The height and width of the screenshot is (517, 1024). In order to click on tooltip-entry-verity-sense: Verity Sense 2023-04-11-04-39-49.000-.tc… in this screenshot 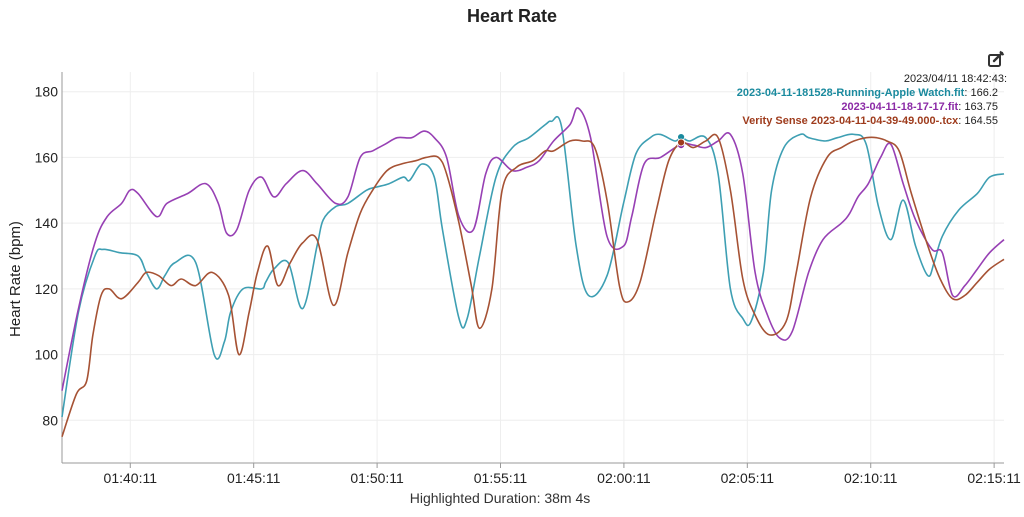, I will do `click(870, 121)`.